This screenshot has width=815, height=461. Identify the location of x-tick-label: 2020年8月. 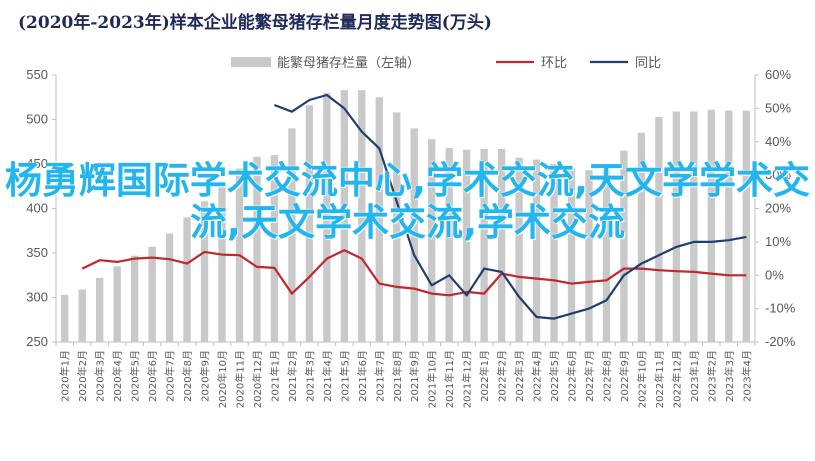
(187, 376).